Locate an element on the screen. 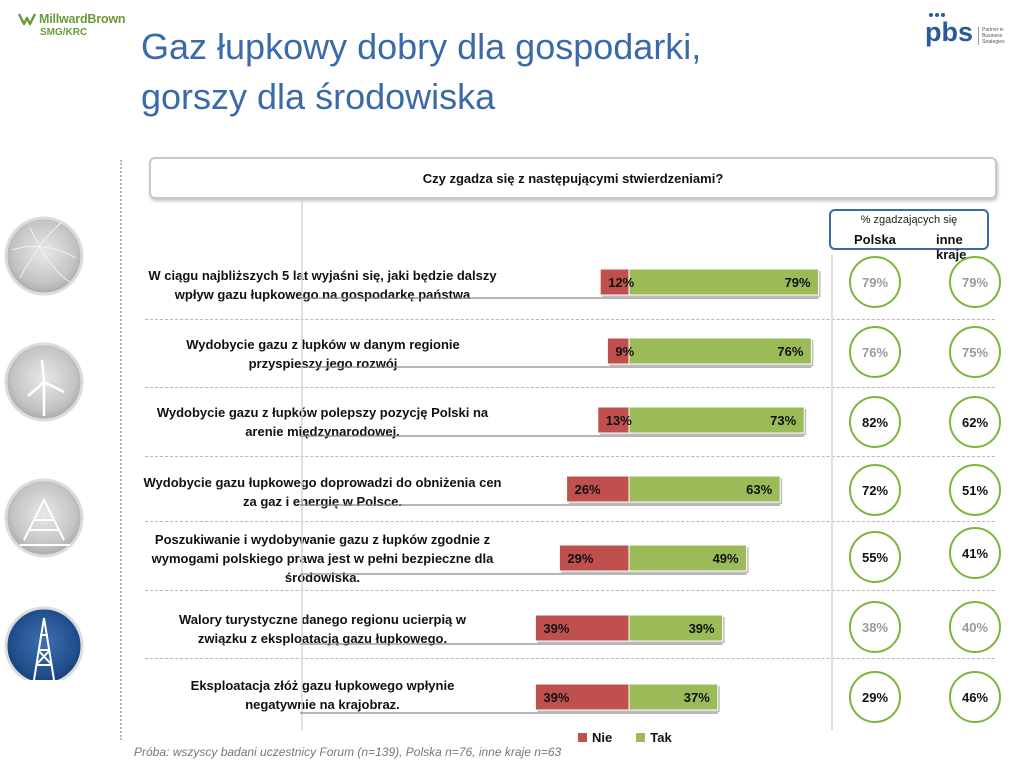  left-decorative-circles is located at coordinates (44, 448).